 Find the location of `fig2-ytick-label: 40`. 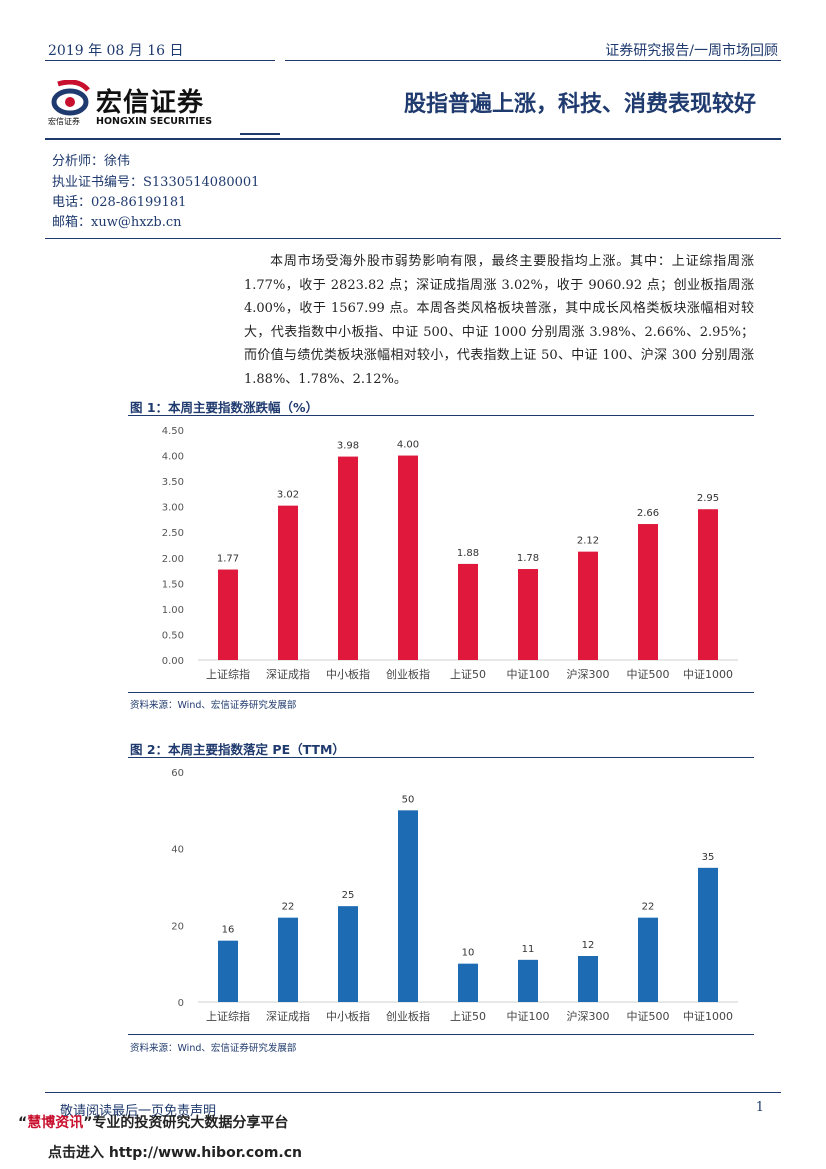

fig2-ytick-label: 40 is located at coordinates (177, 850).